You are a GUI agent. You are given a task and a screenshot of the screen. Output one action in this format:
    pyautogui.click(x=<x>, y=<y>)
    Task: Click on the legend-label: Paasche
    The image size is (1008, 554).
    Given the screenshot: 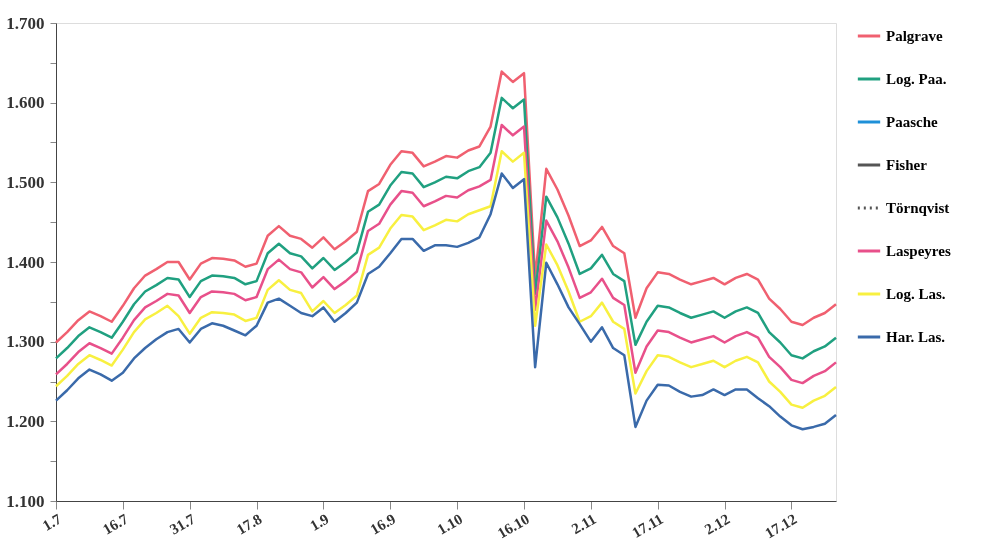 What is the action you would take?
    pyautogui.click(x=912, y=122)
    